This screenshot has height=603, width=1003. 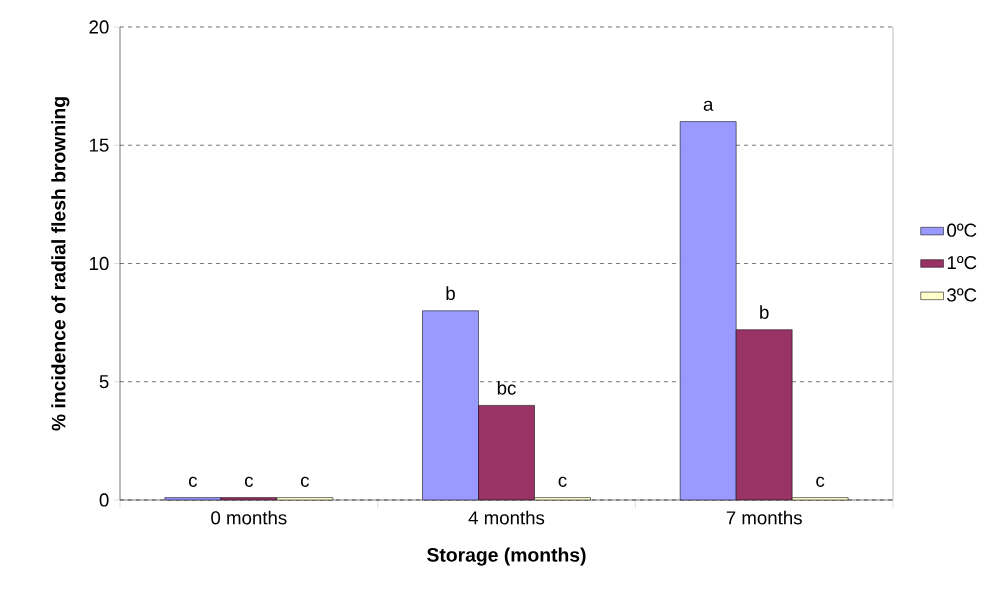 What do you see at coordinates (962, 295) in the screenshot?
I see `legend-label: 3ºC` at bounding box center [962, 295].